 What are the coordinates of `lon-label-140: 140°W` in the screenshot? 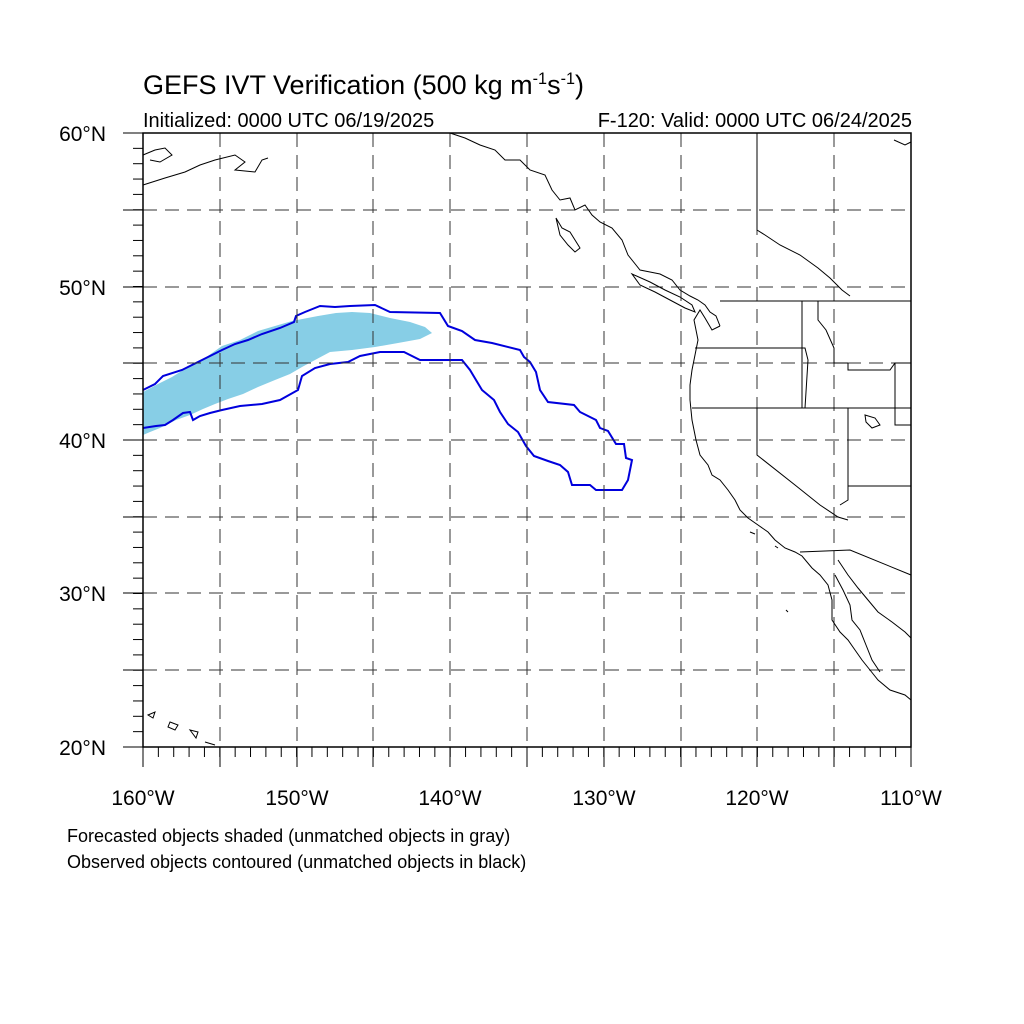 It's located at (449, 798).